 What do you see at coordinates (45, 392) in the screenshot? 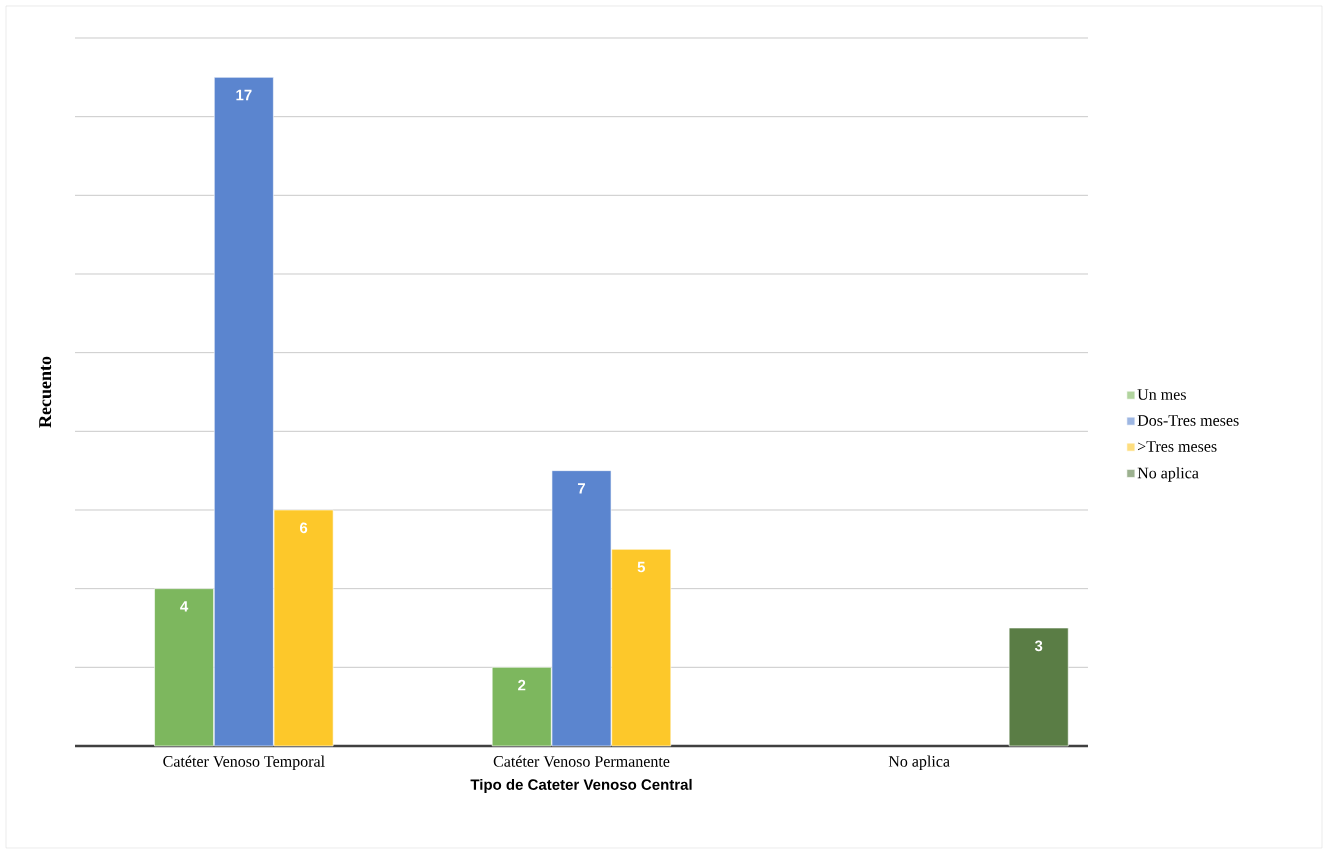
I see `y-axis-title: Recuento` at bounding box center [45, 392].